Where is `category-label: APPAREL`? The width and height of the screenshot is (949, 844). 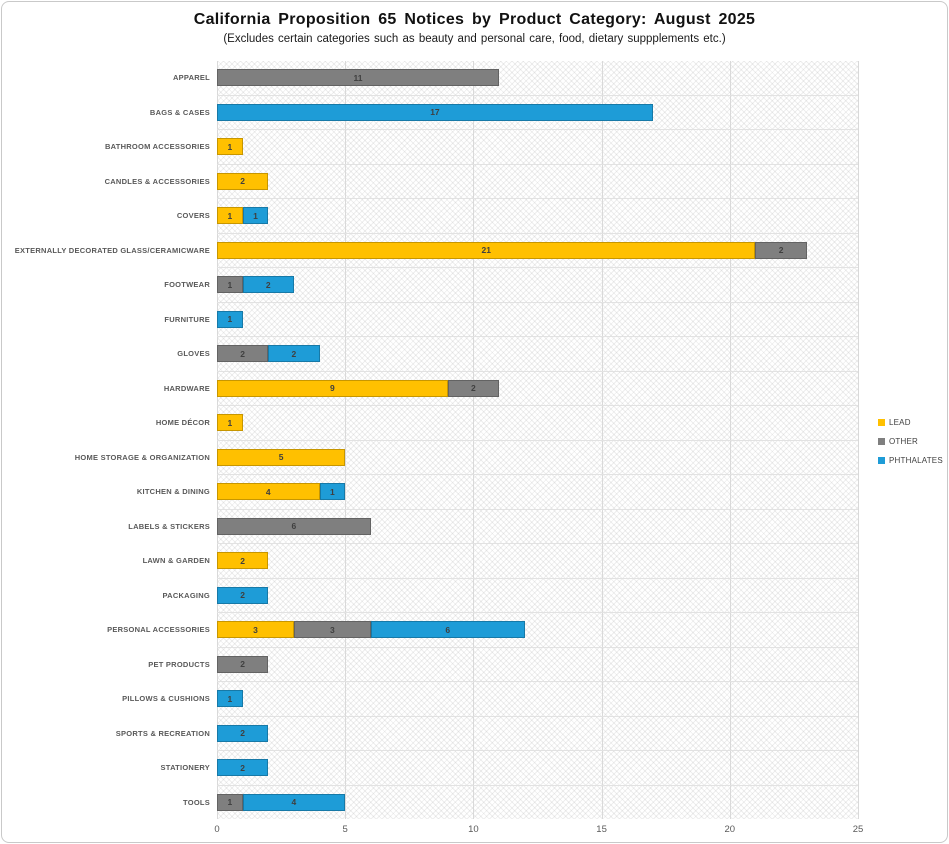
category-label: APPAREL is located at coordinates (191, 78).